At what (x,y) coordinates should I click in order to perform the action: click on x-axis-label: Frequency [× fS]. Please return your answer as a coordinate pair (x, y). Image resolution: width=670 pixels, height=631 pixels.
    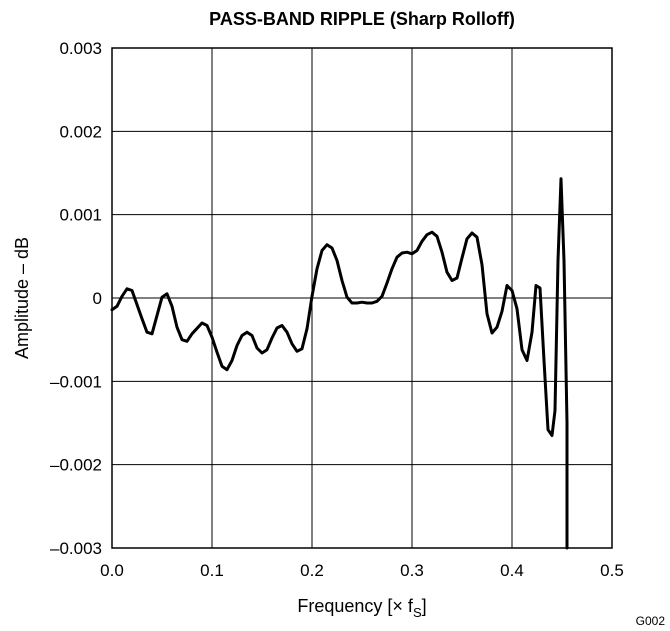
    Looking at the image, I should click on (361, 608).